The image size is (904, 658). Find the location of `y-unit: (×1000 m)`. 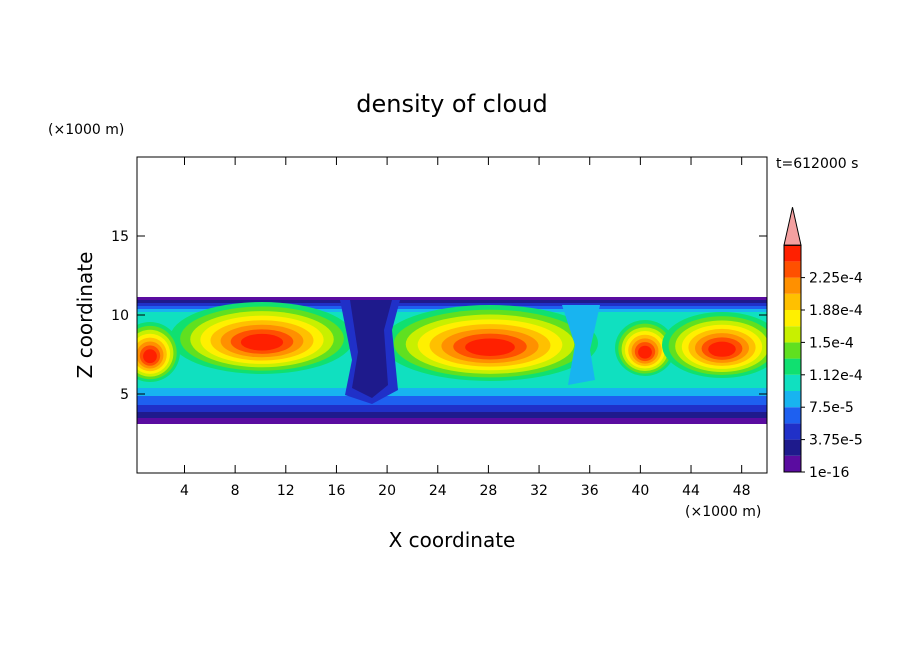

y-unit: (×1000 m) is located at coordinates (86, 130).